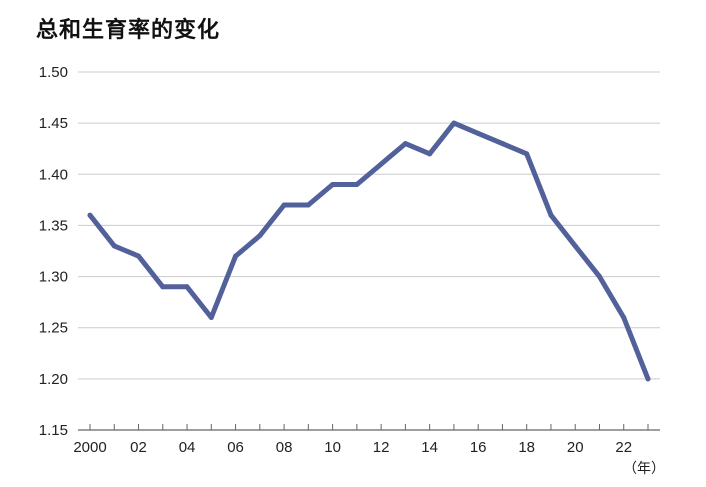 The width and height of the screenshot is (706, 487). Describe the element at coordinates (235, 447) in the screenshot. I see `x-tick-label: 06` at that location.